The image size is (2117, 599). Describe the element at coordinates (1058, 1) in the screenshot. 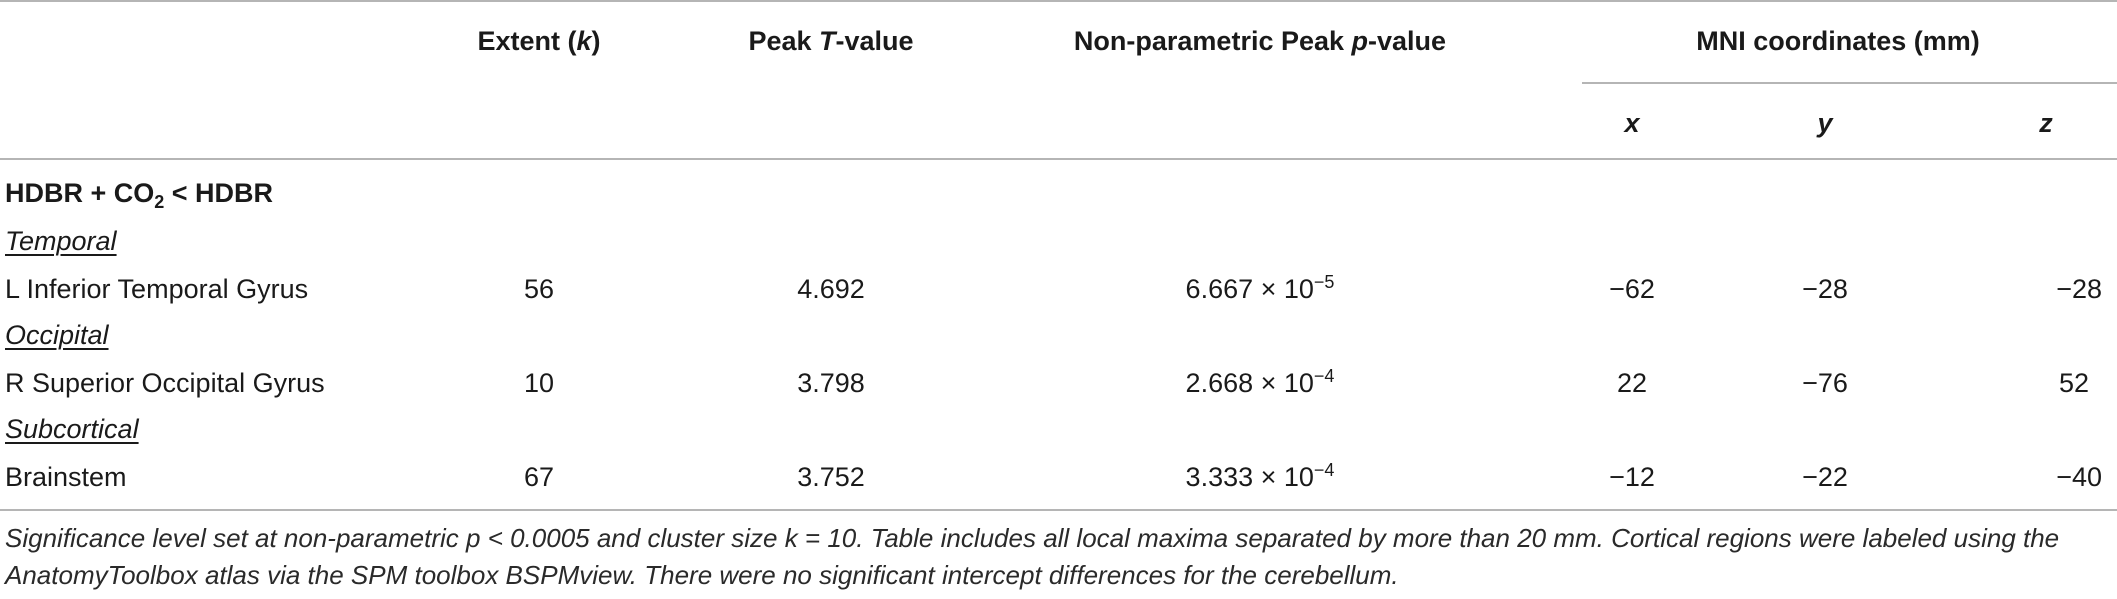

I see `table-top-rule` at that location.